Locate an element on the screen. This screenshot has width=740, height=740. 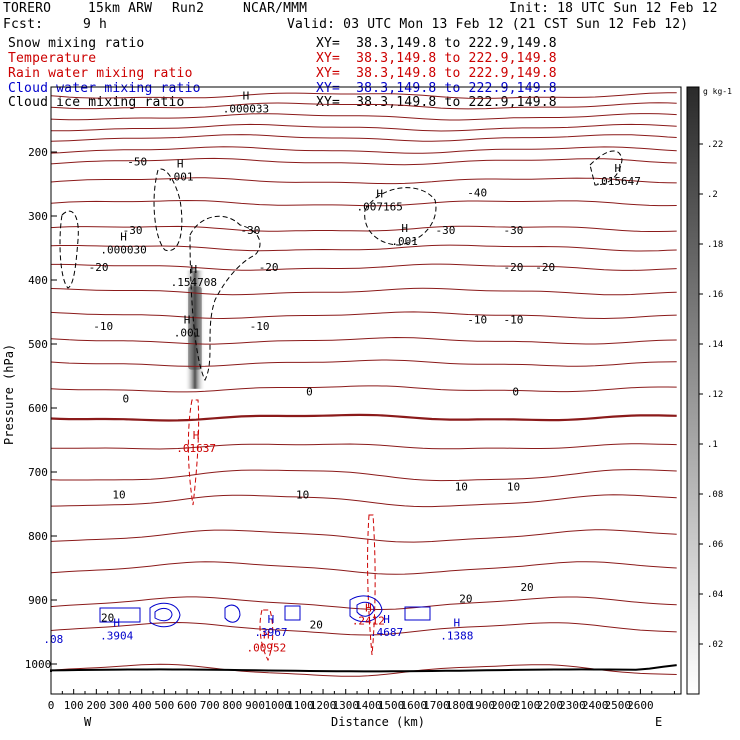
extremum-value: .000033 is located at coordinates (246, 109).